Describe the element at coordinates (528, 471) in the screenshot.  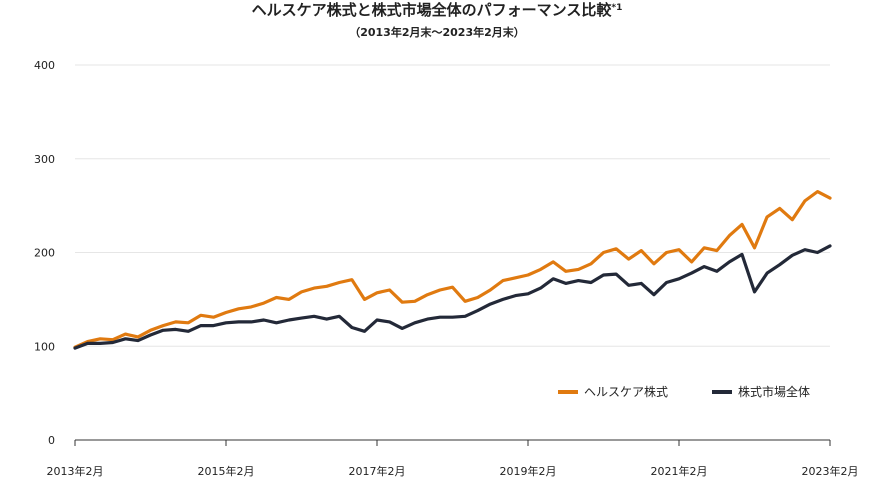
I see `x-tick-label: 2019年2月` at that location.